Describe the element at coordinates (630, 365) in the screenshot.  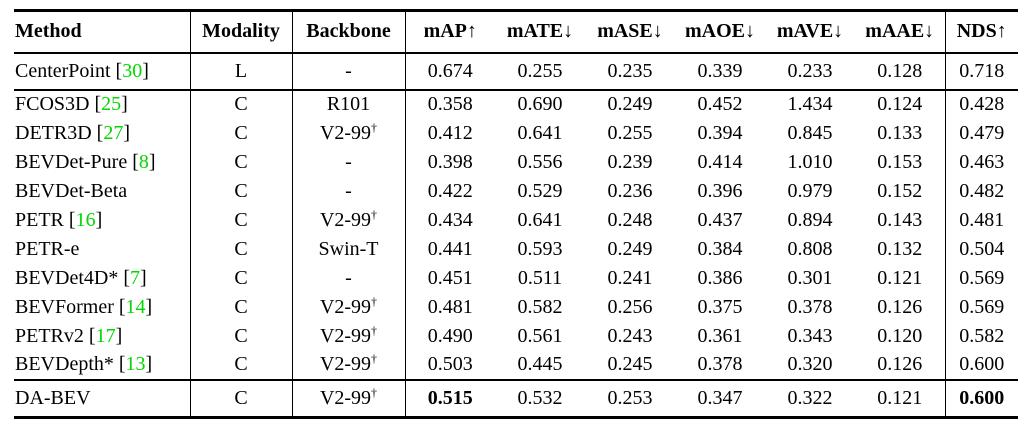
I see `cell-mASE: 0.245` at that location.